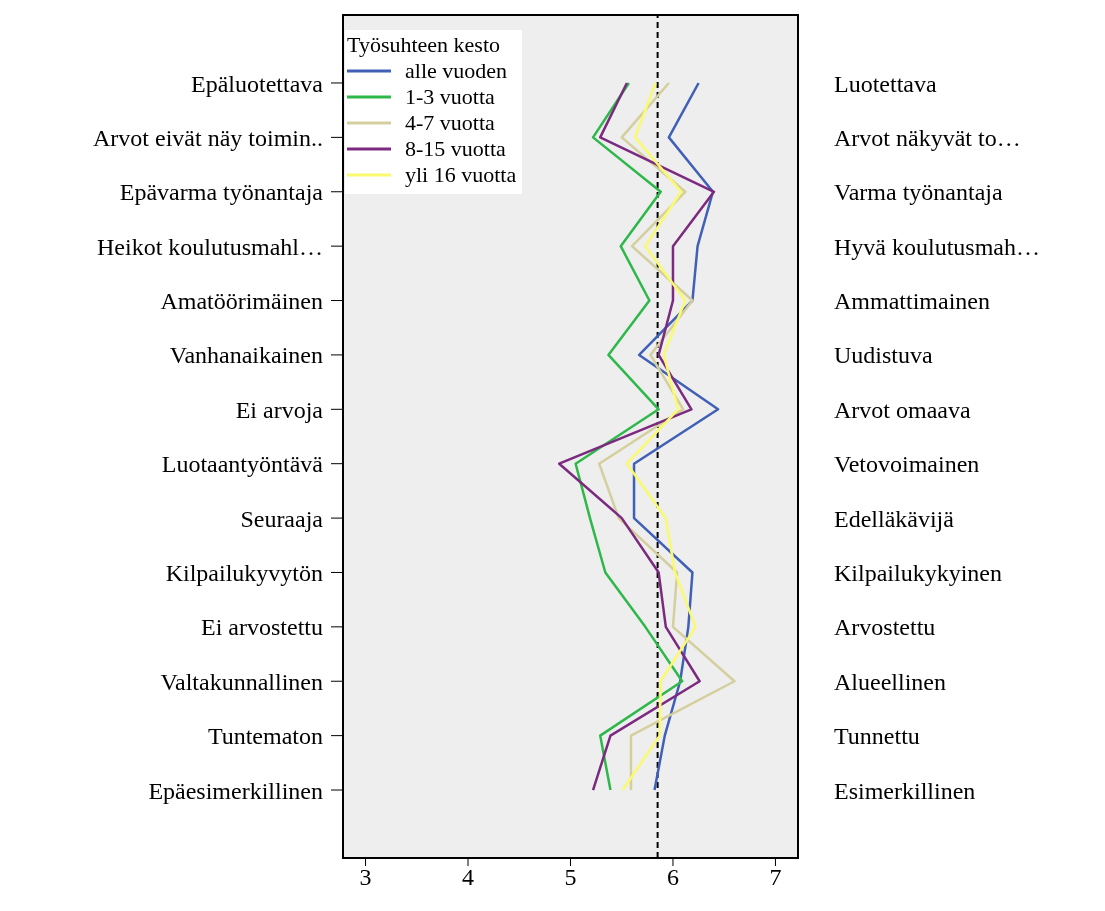 The width and height of the screenshot is (1105, 911). Describe the element at coordinates (907, 464) in the screenshot. I see `y2-tick-label: Vetovoimainen` at that location.